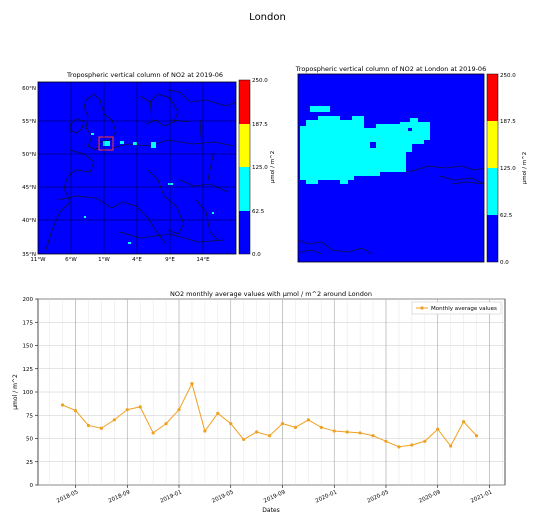 The width and height of the screenshot is (535, 519). What do you see at coordinates (29, 172) in the screenshot?
I see `left-map-lat-labels: 60°N 55°N 50°N 45°N 40°N 35°N` at bounding box center [29, 172].